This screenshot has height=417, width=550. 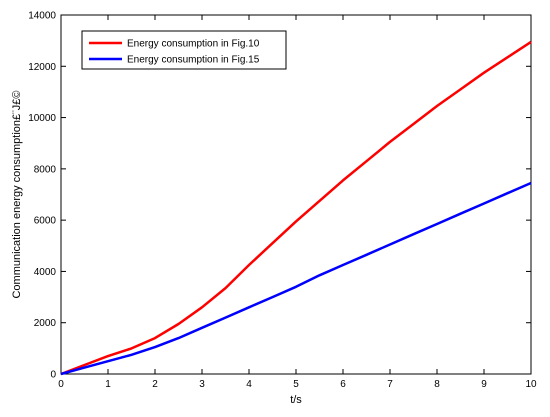 I want to click on y-tick-label: 6000, so click(x=45, y=221).